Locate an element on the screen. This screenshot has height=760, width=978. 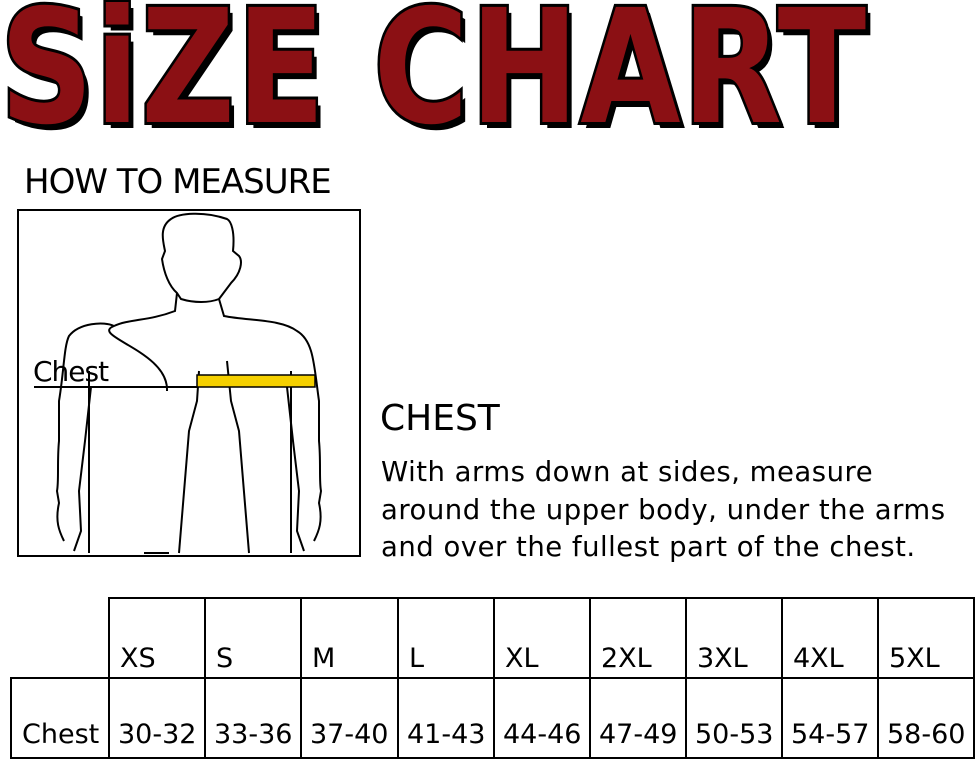
size-header: 4XL is located at coordinates (830, 638).